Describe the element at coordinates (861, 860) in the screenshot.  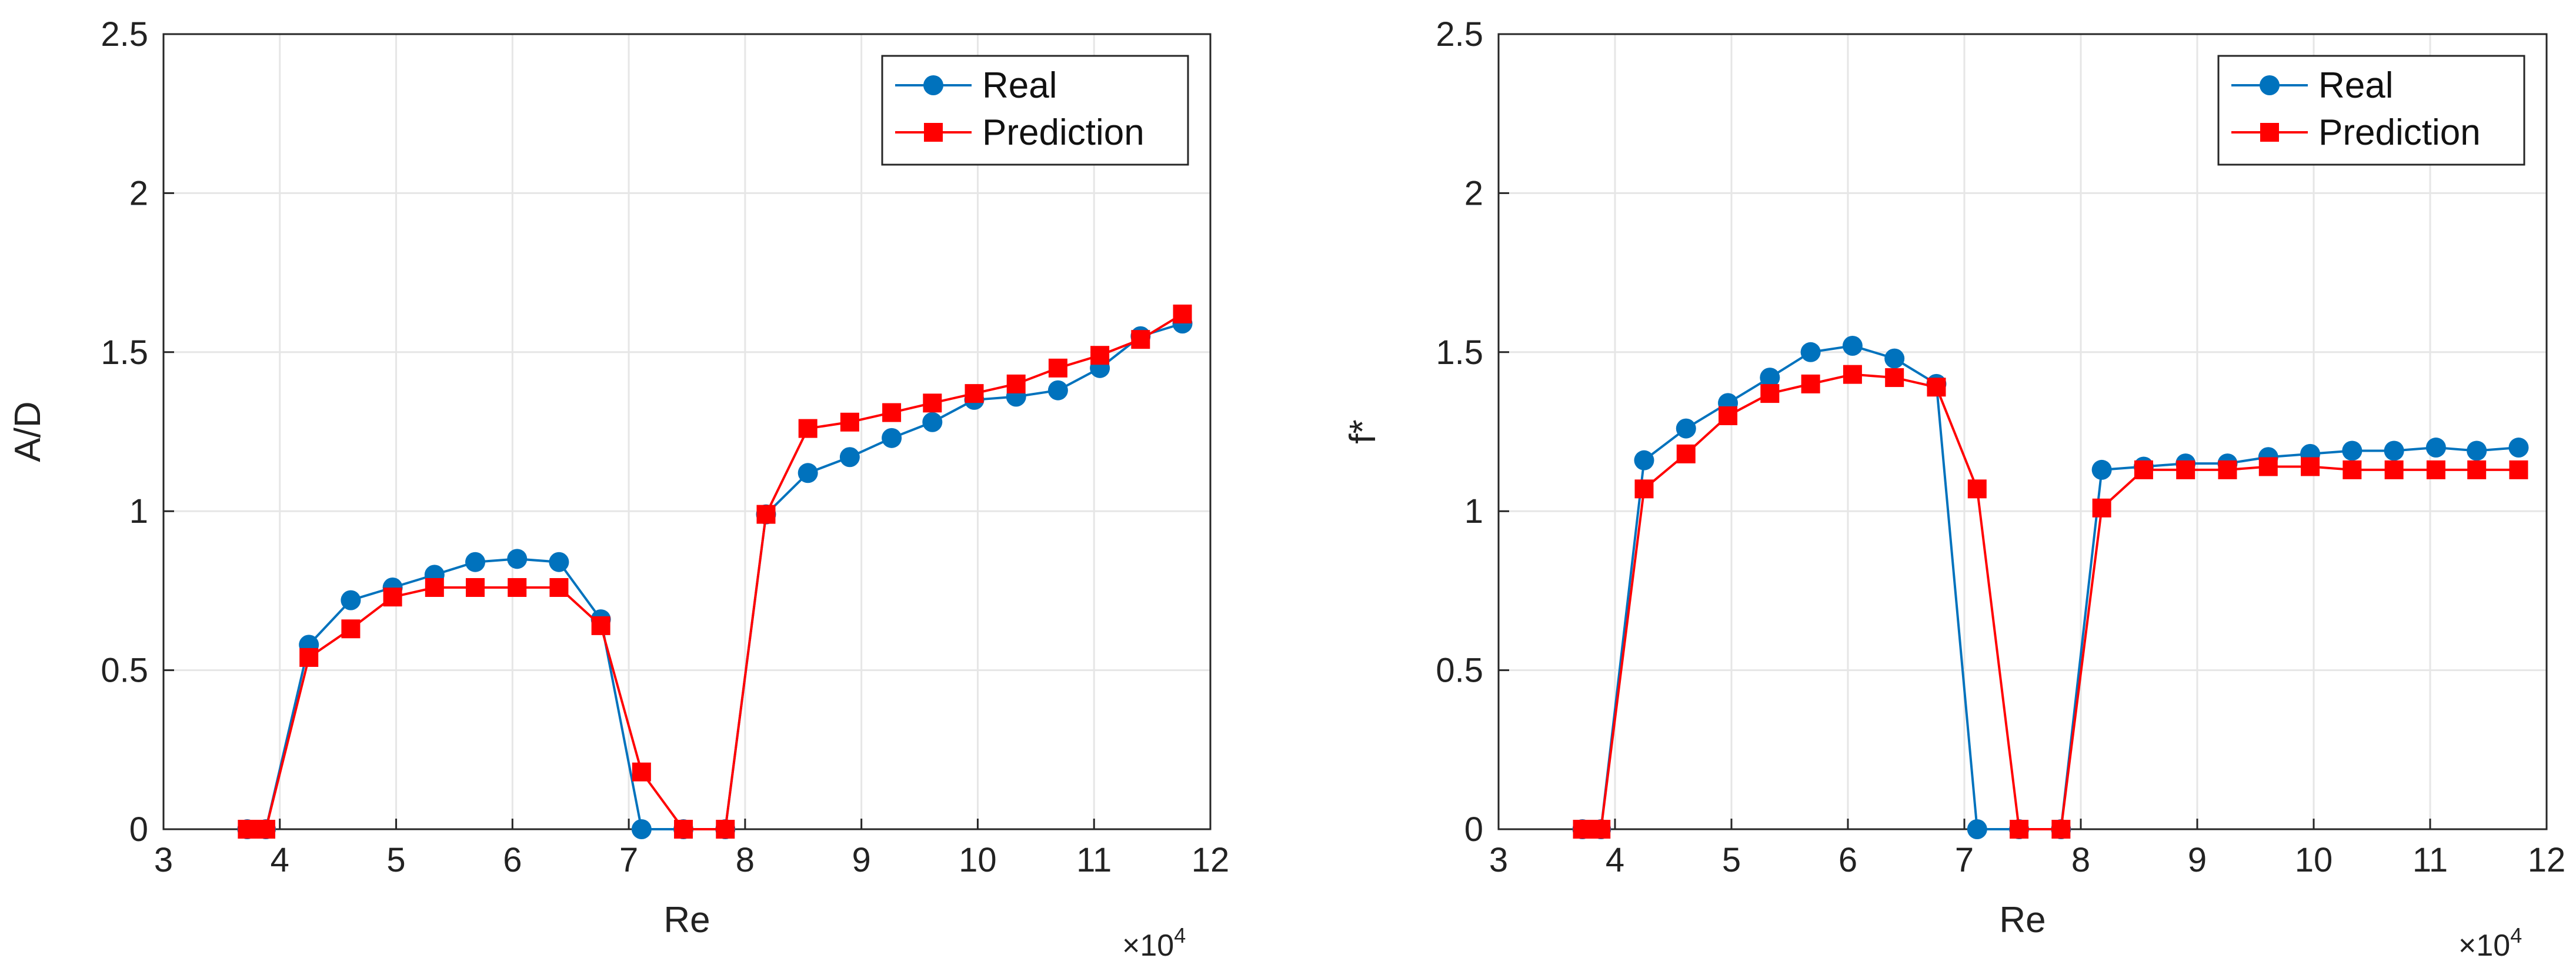
I see `x-tick-label: 9` at that location.